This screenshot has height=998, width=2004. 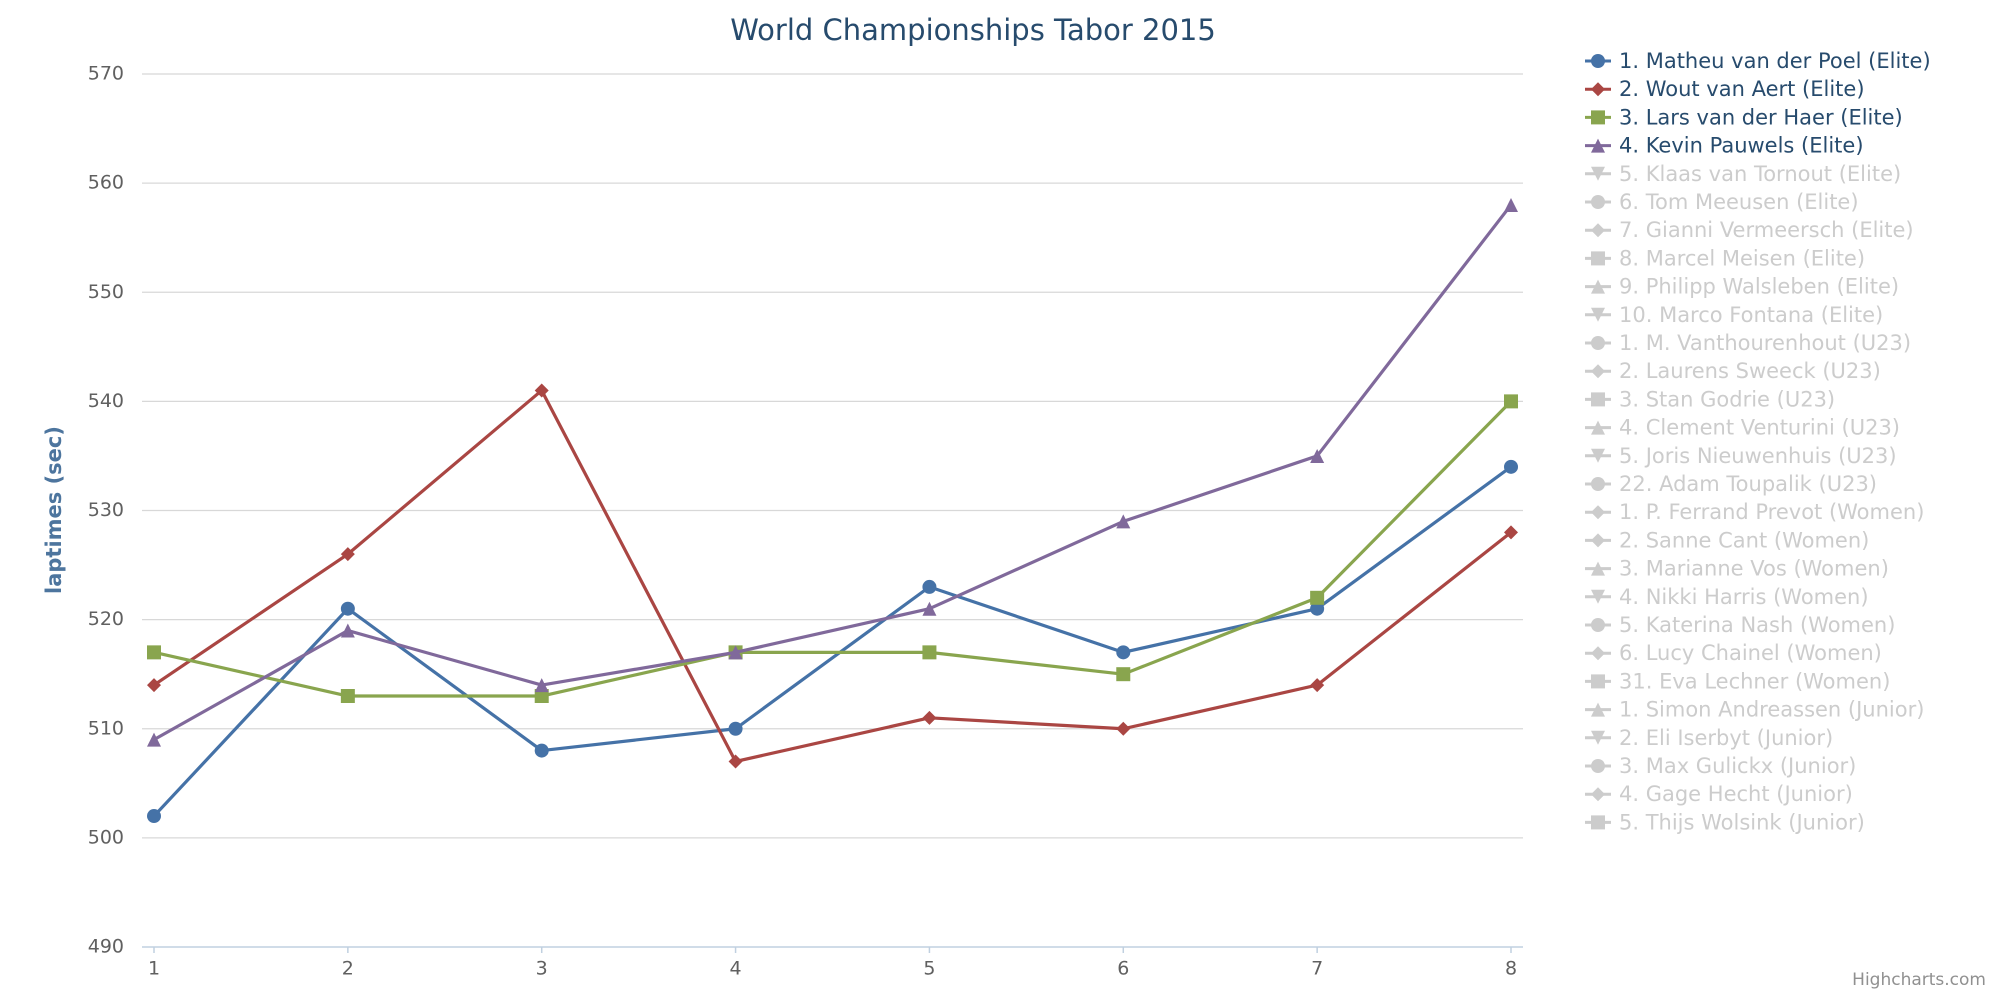 I want to click on legend-item: 1. Matheu van der Poel (Elite), so click(x=1758, y=61).